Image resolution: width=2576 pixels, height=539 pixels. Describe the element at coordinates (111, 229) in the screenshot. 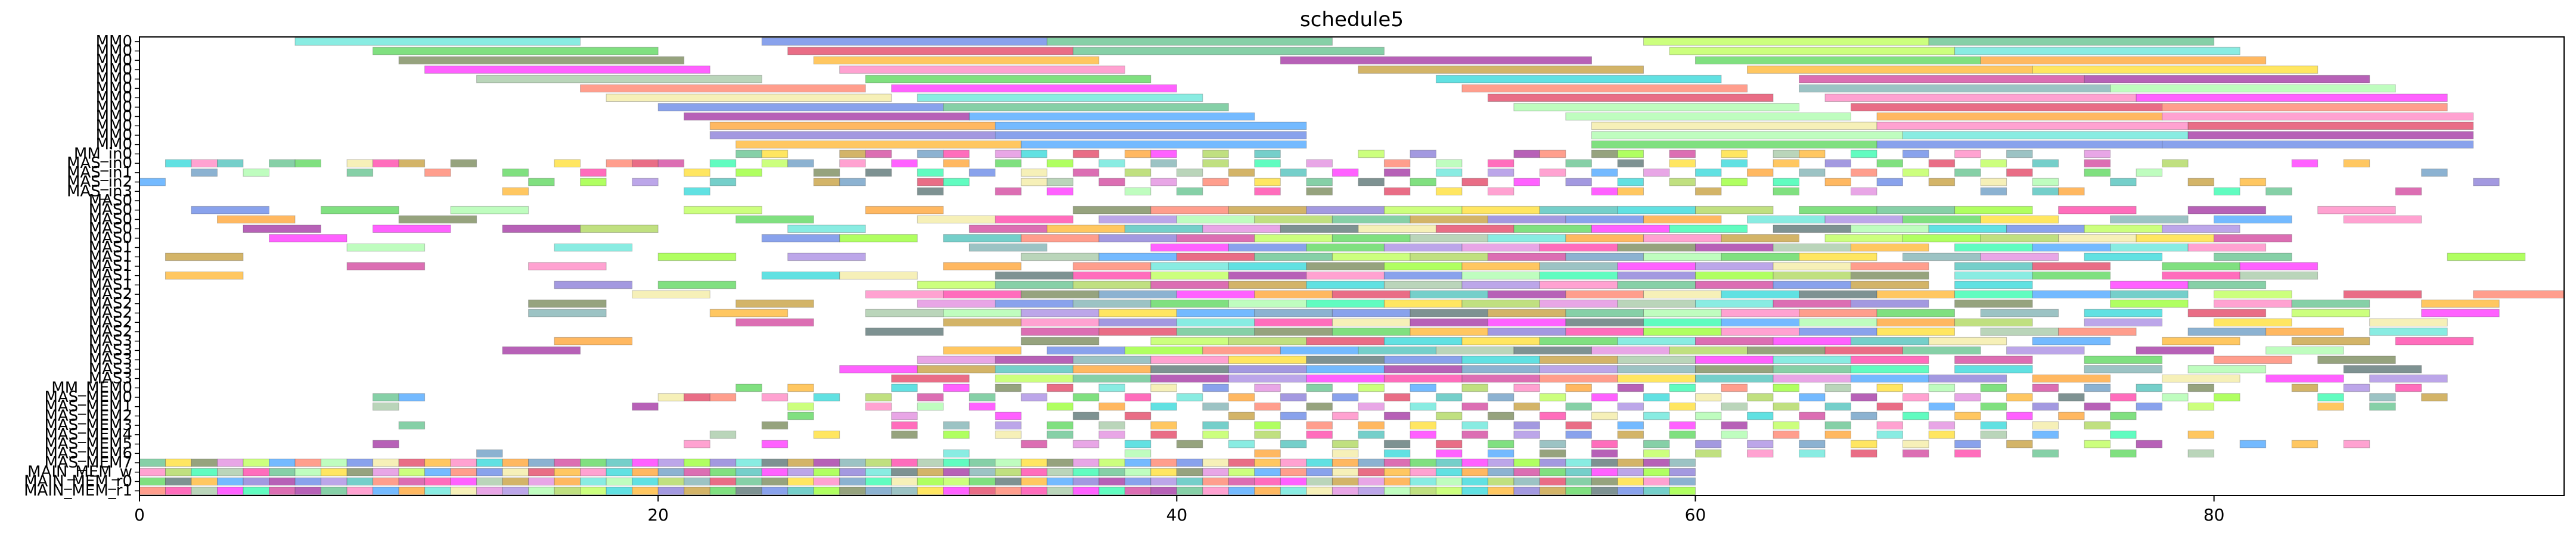

I see `y-tick-label: MAS0` at that location.